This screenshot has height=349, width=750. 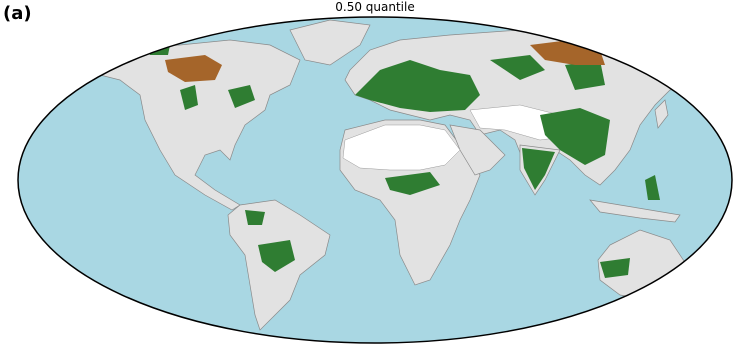 I want to click on sahara, so click(x=401, y=147).